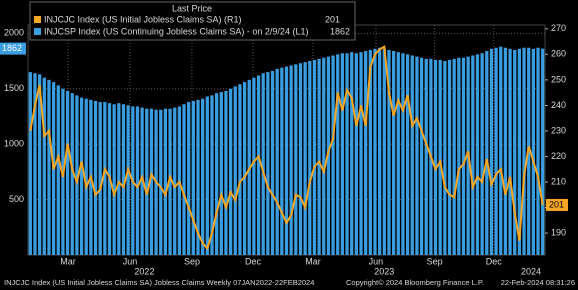  I want to click on y2-tick-label: 220, so click(558, 156).